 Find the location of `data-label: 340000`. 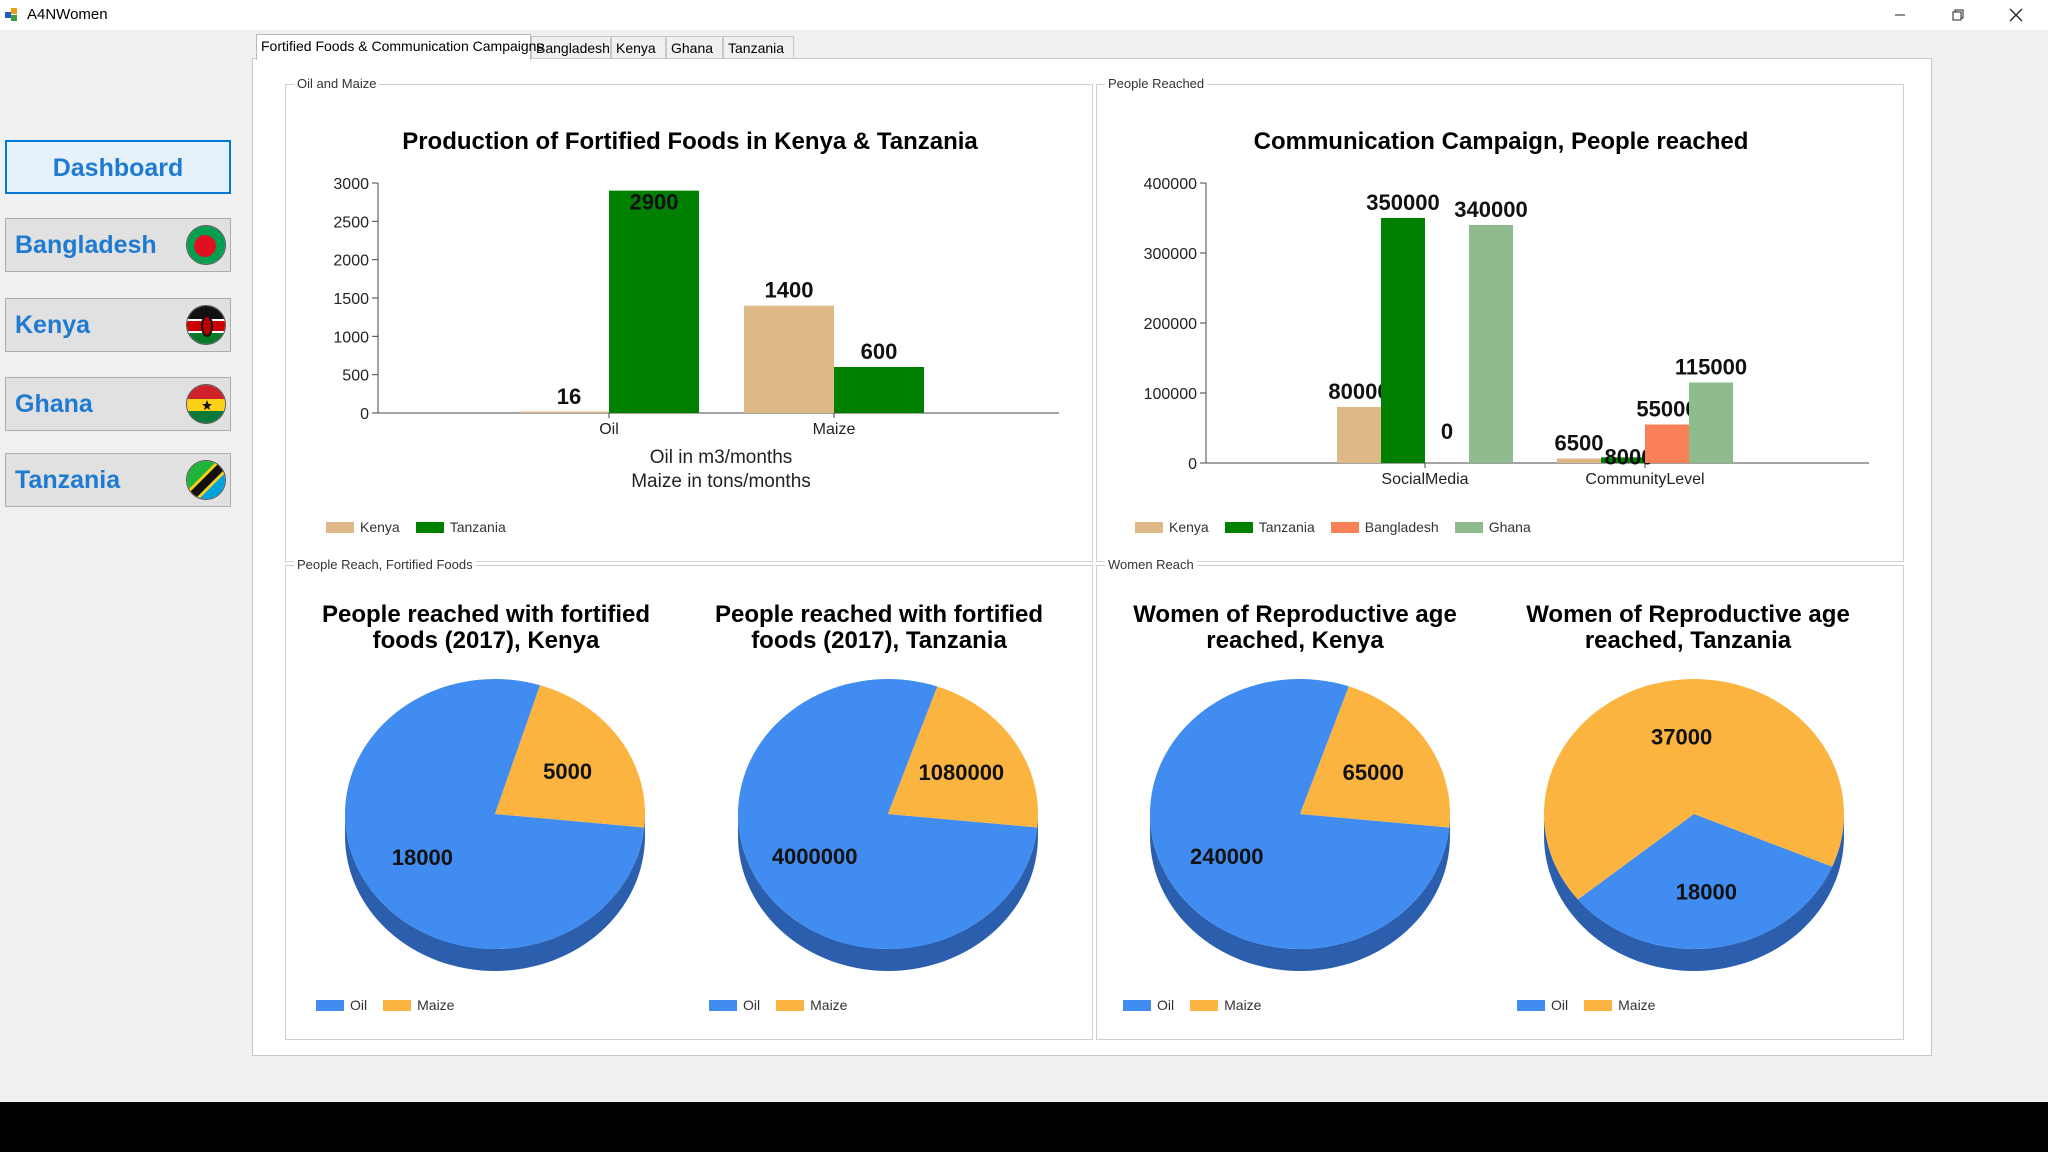

data-label: 340000 is located at coordinates (1490, 209).